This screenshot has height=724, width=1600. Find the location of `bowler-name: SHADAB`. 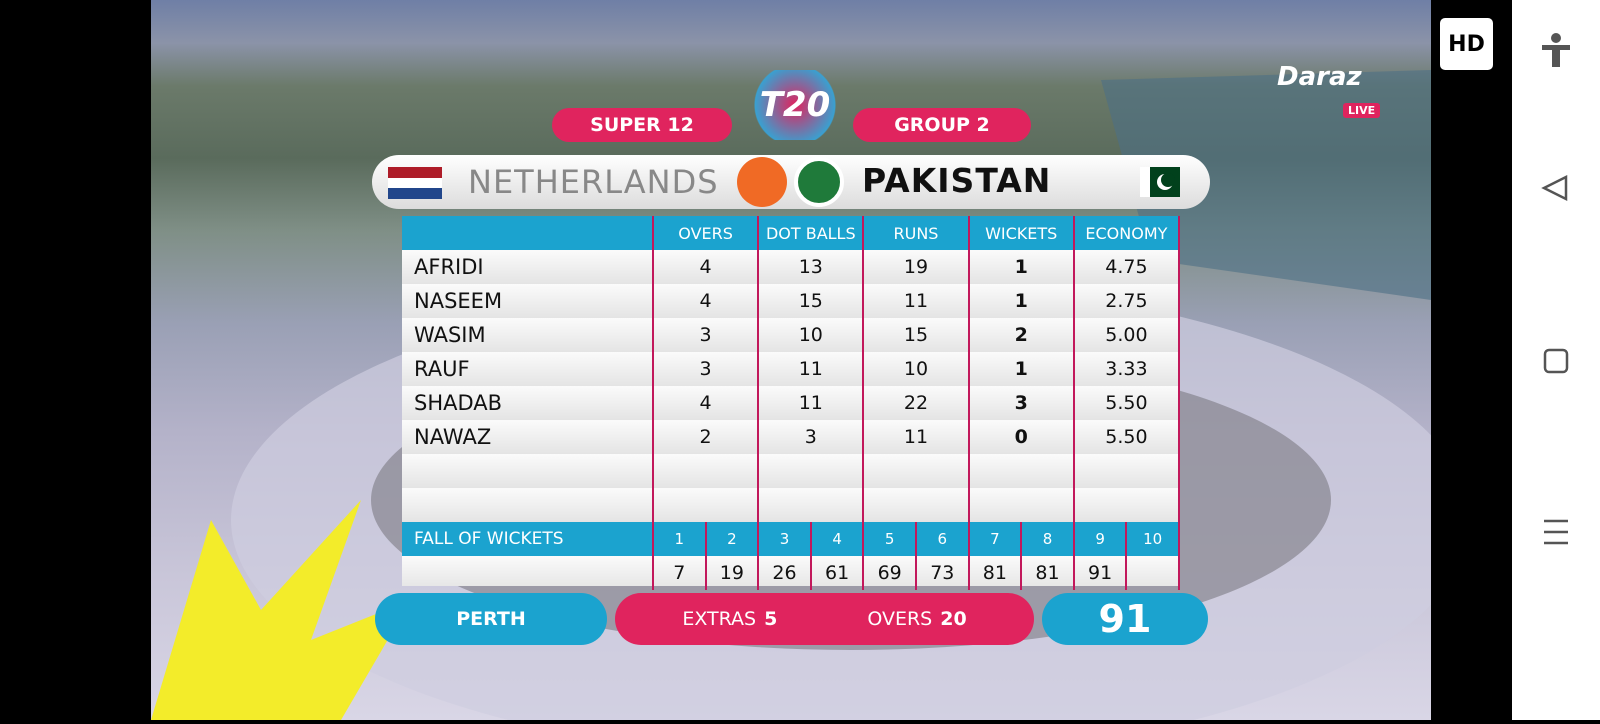

bowler-name: SHADAB is located at coordinates (528, 403).